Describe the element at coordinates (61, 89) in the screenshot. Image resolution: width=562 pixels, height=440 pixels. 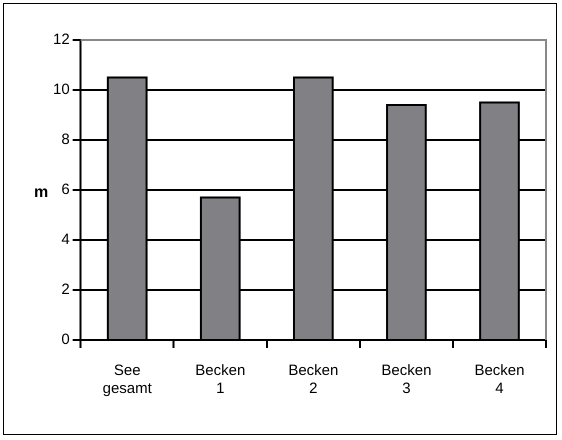
I see `y-tick-label: 10` at that location.